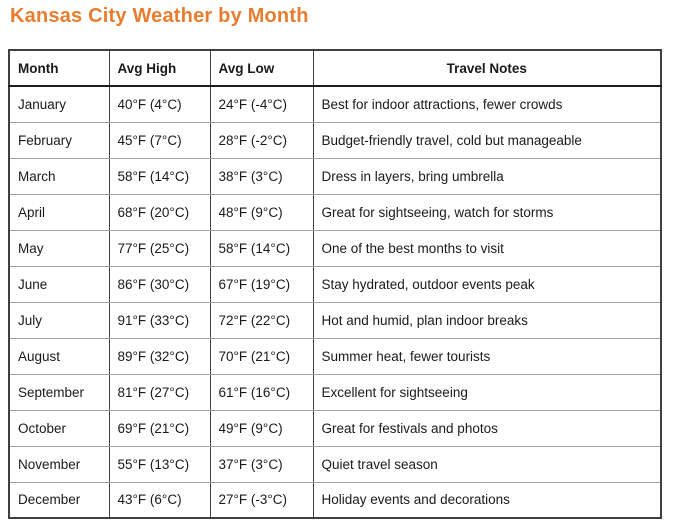 The height and width of the screenshot is (525, 700). Describe the element at coordinates (159, 500) in the screenshot. I see `avg-high-cell: 43°F (6°C)` at that location.